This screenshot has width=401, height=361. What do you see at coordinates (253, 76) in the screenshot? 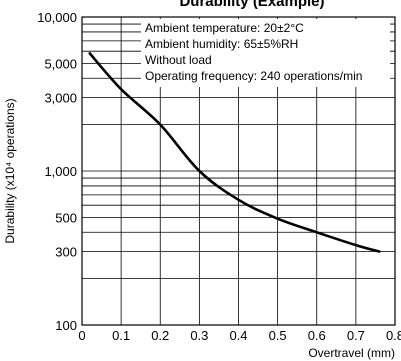
I see `annotation-line: Operating frequency: 240 operations/min` at bounding box center [253, 76].